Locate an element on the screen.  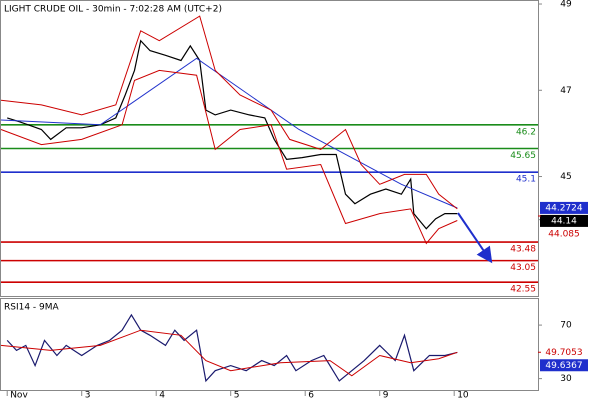
x-tick-label: Nov is located at coordinates (19, 395).